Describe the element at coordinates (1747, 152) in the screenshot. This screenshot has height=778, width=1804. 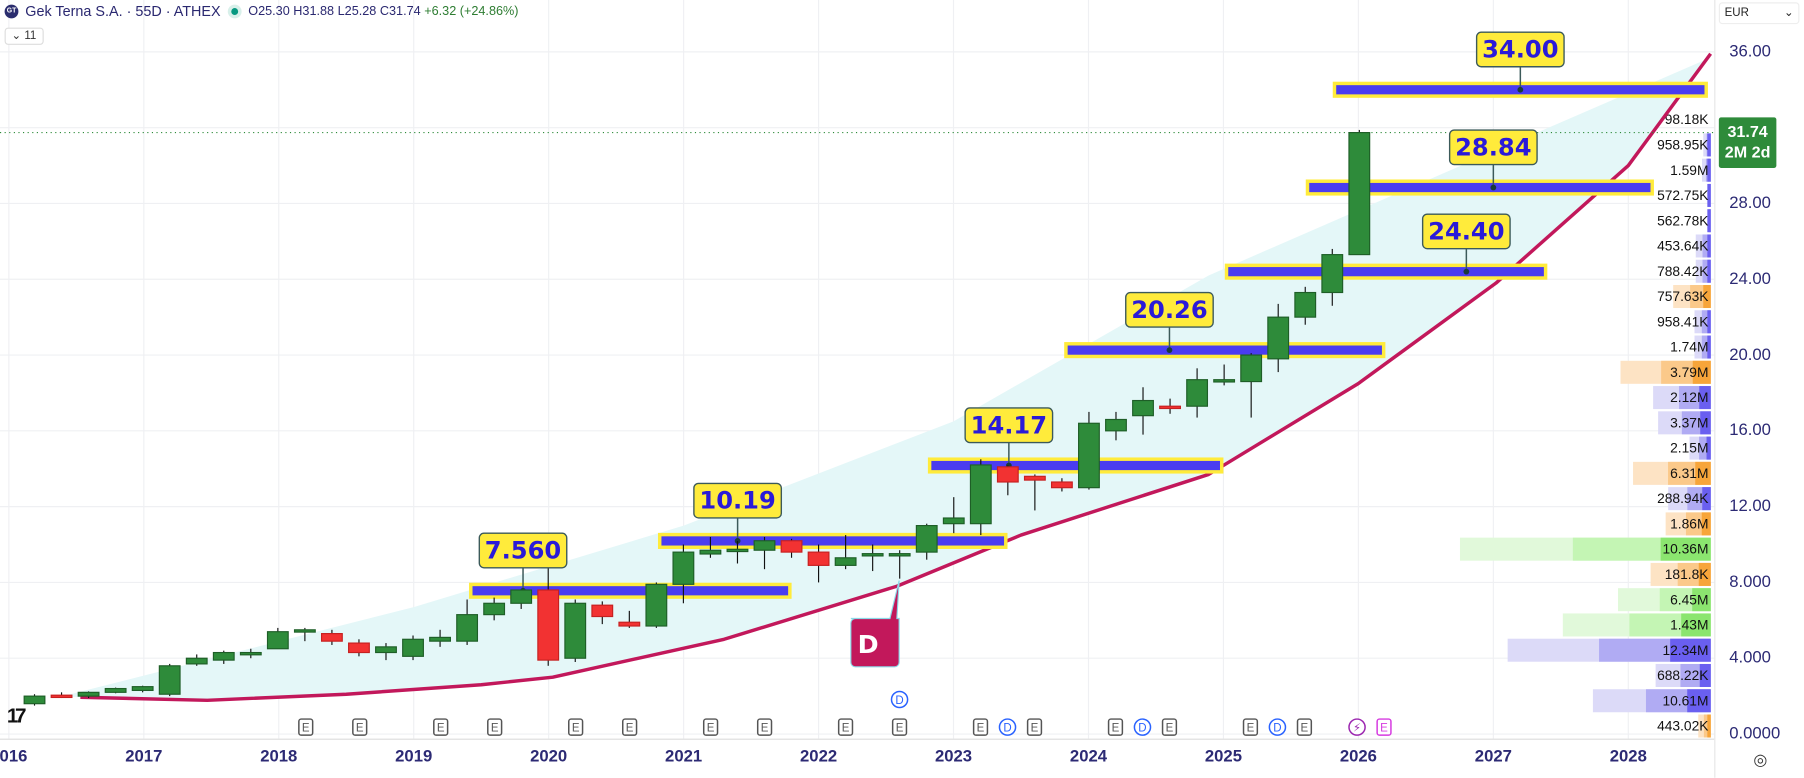
I see `bar-countdown: 2M 2d` at that location.